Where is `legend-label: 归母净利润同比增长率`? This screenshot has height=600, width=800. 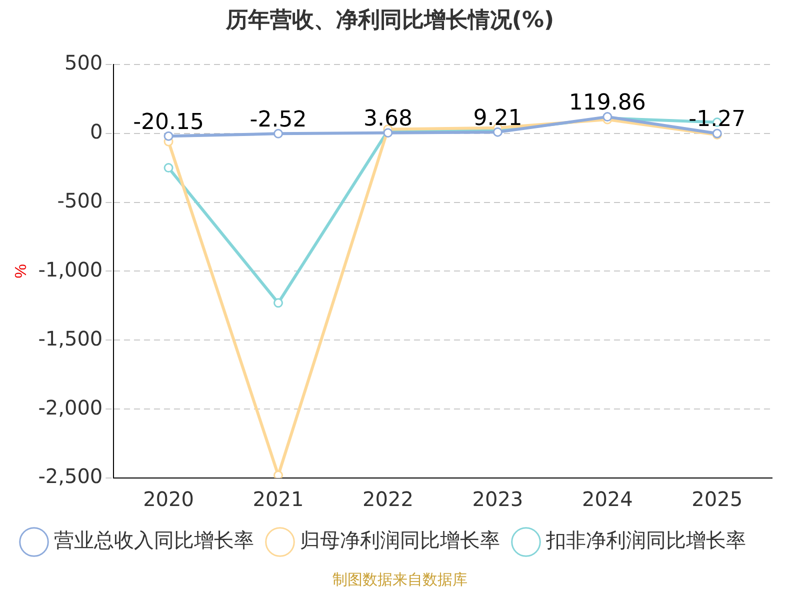 legend-label: 归母净利润同比增长率 is located at coordinates (400, 540).